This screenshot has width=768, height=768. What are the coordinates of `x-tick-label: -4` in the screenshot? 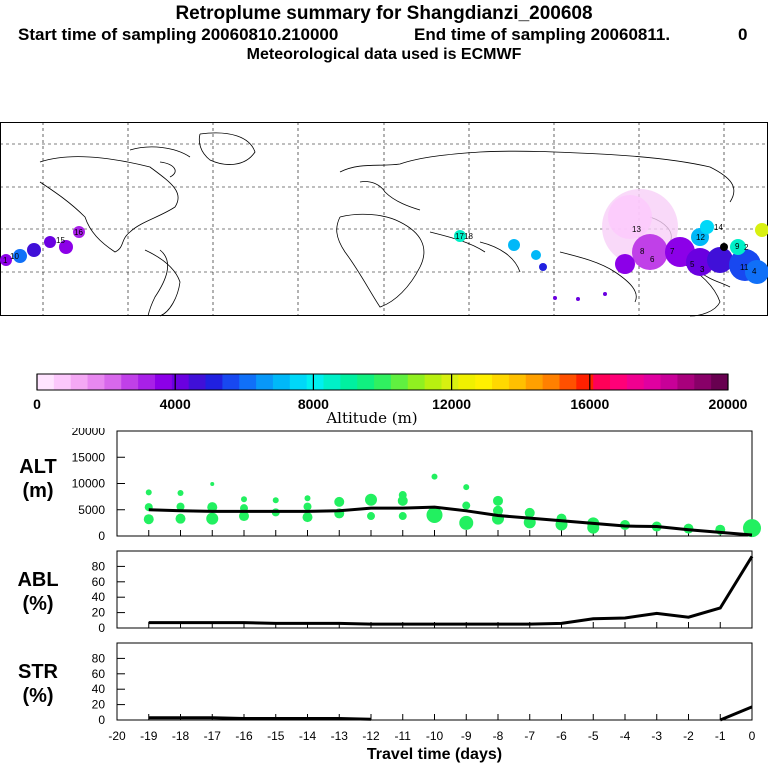 It's located at (625, 736).